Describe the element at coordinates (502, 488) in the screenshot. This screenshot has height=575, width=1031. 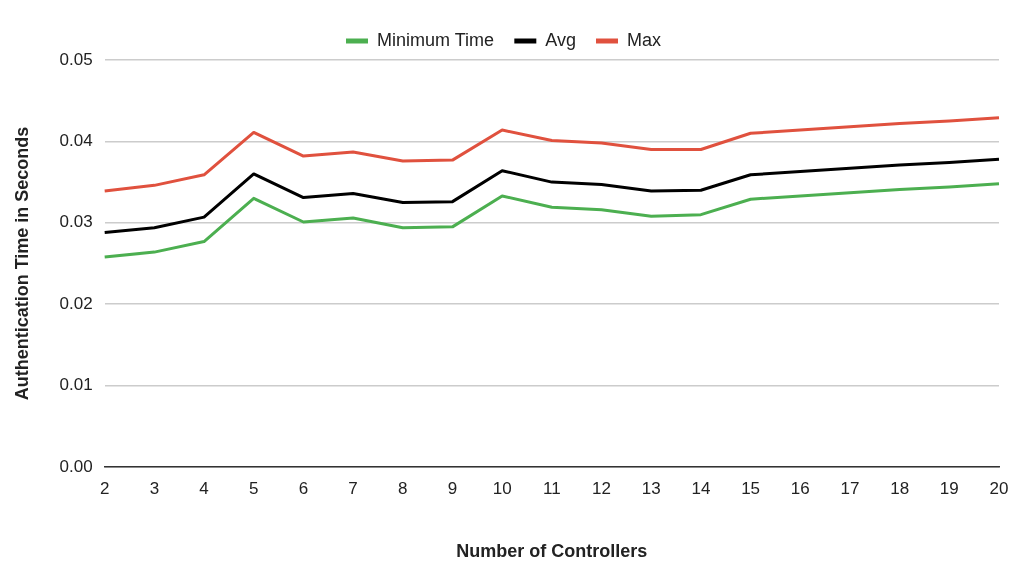
I see `x-tick-label: 10` at that location.